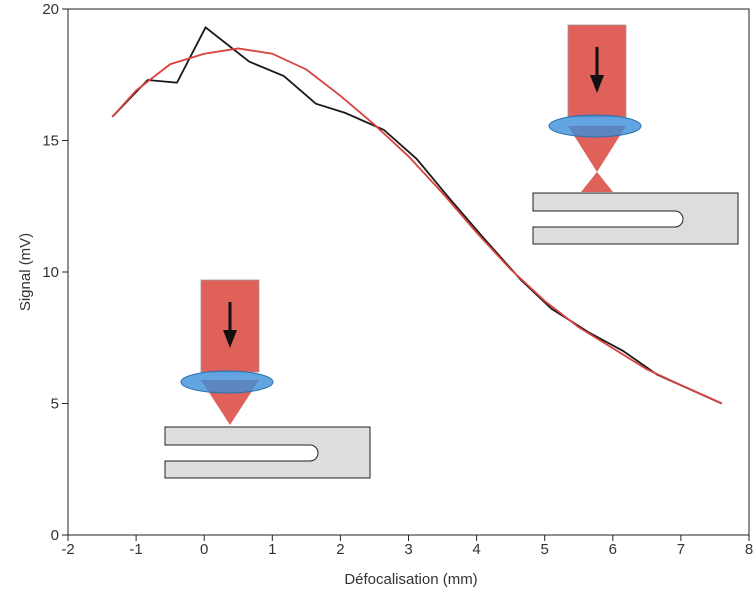 The image size is (756, 595). I want to click on y-tick-label: 5, so click(55, 404).